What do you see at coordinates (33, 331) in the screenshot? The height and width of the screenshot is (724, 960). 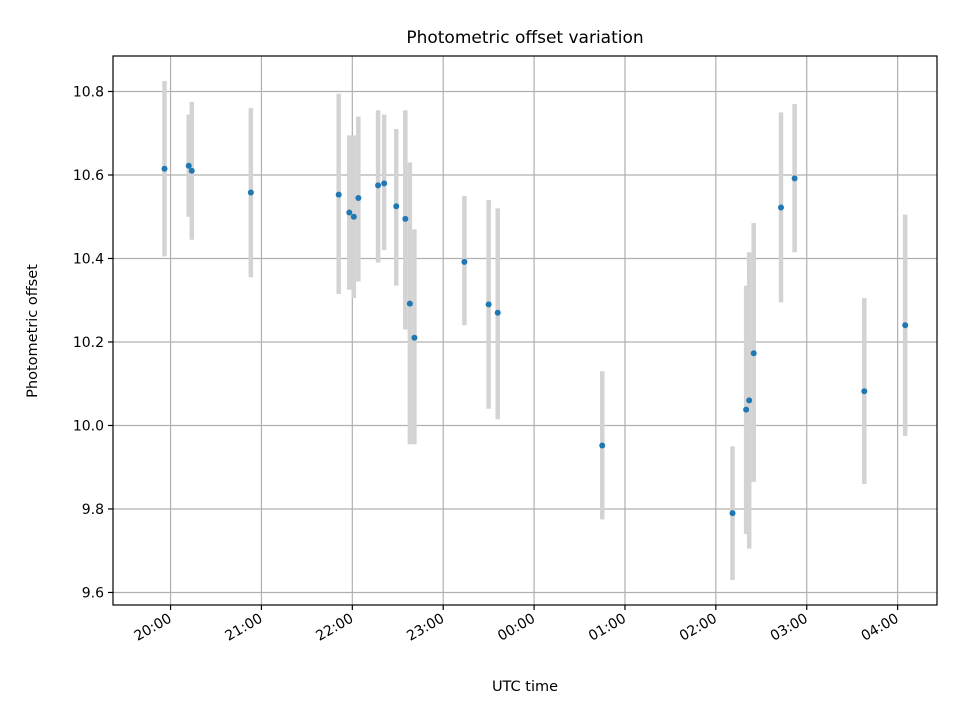 I see `y-axis-label: Photometric offset` at bounding box center [33, 331].